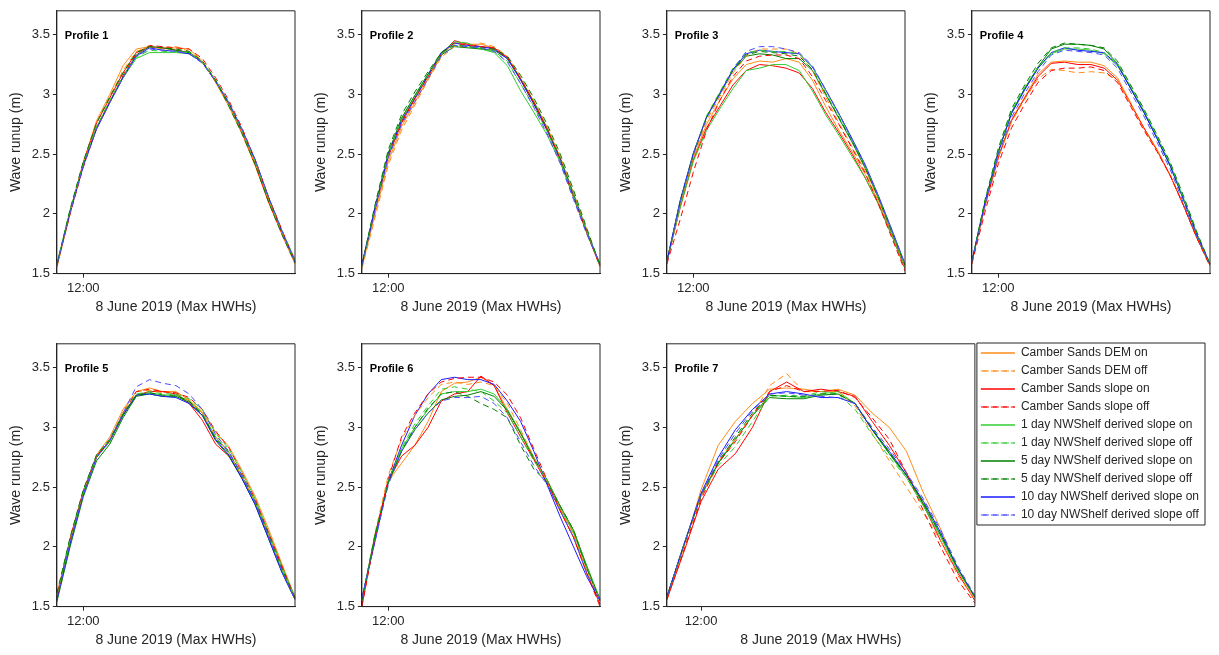  What do you see at coordinates (86, 35) in the screenshot?
I see `text: Profile 1` at bounding box center [86, 35].